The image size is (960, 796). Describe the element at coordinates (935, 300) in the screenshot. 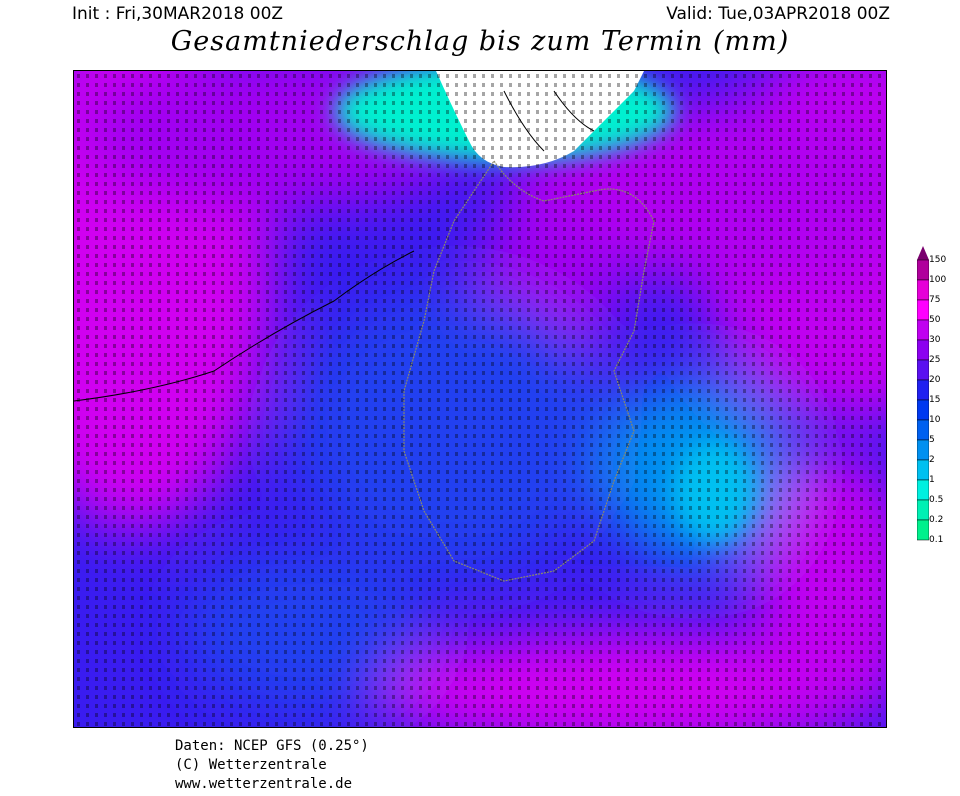

I see `legend-label: 75` at that location.